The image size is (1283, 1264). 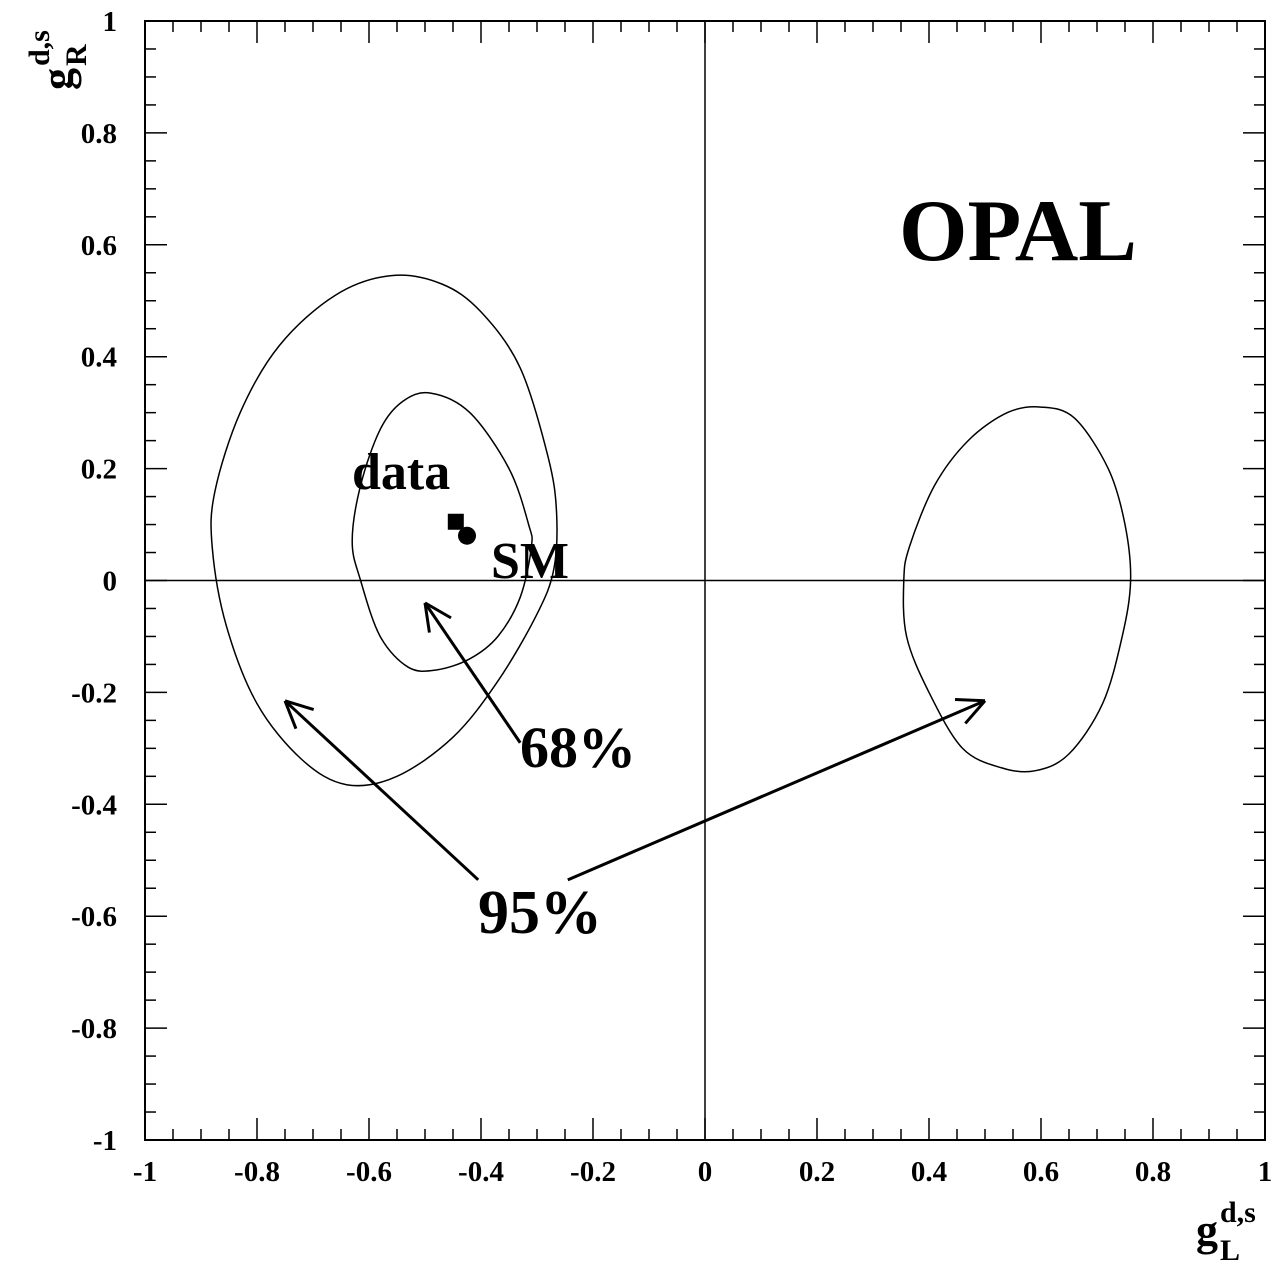 What do you see at coordinates (58, 60) in the screenshot?
I see `y-axis-title: g d,s R` at bounding box center [58, 60].